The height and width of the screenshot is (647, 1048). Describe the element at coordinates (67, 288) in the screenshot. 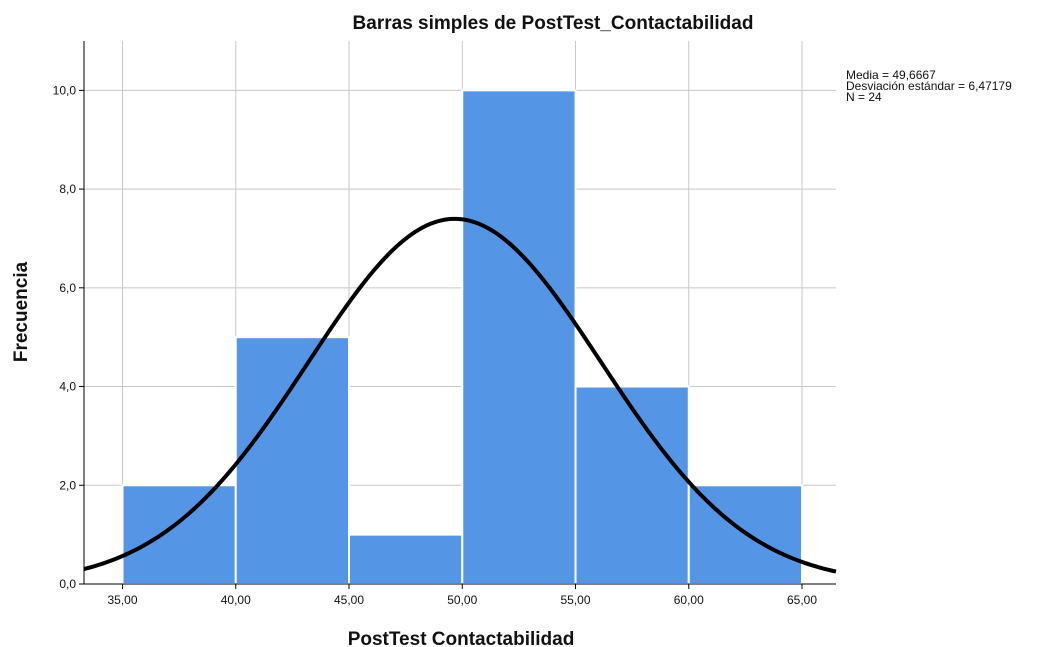

I see `y-tick-label: 6,0` at that location.